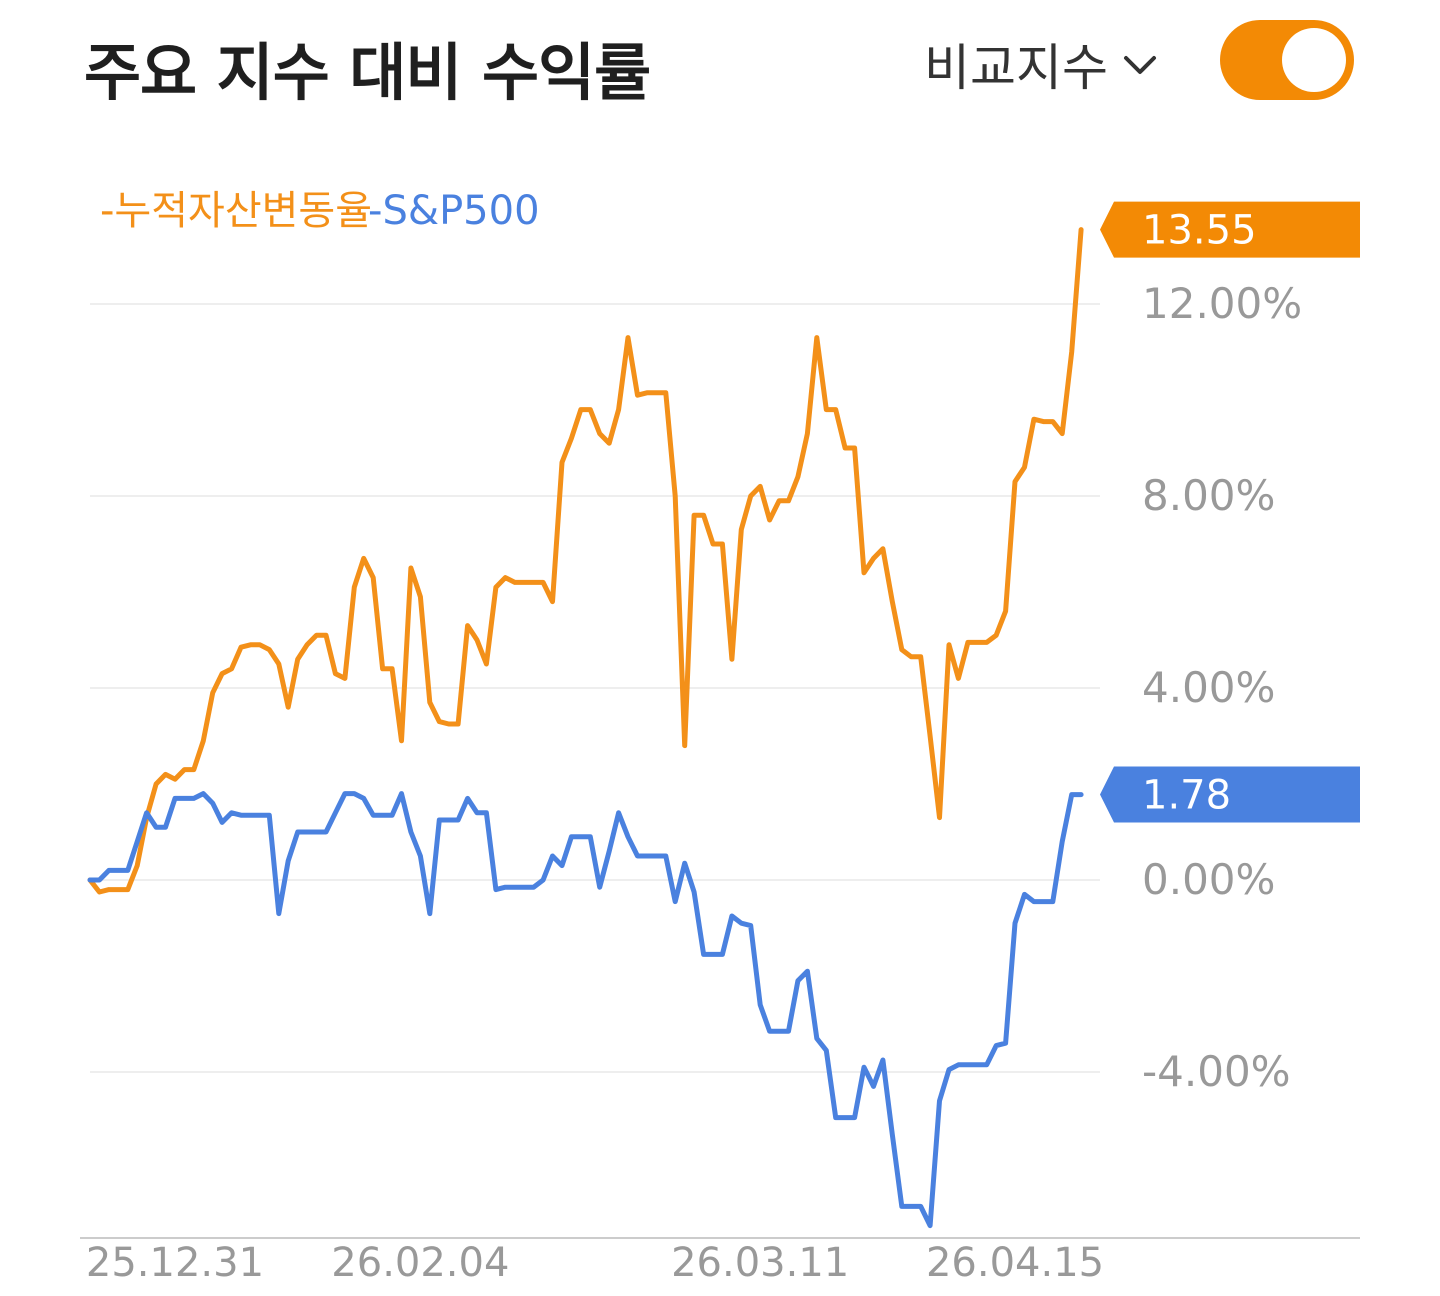 This screenshot has height=1296, width=1440. I want to click on y-tick-label: 12.00%, so click(1222, 303).